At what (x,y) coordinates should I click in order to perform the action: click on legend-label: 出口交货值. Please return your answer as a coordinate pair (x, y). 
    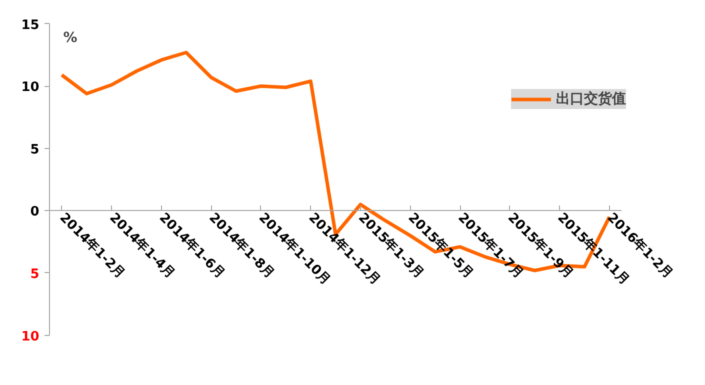
    Looking at the image, I should click on (591, 99).